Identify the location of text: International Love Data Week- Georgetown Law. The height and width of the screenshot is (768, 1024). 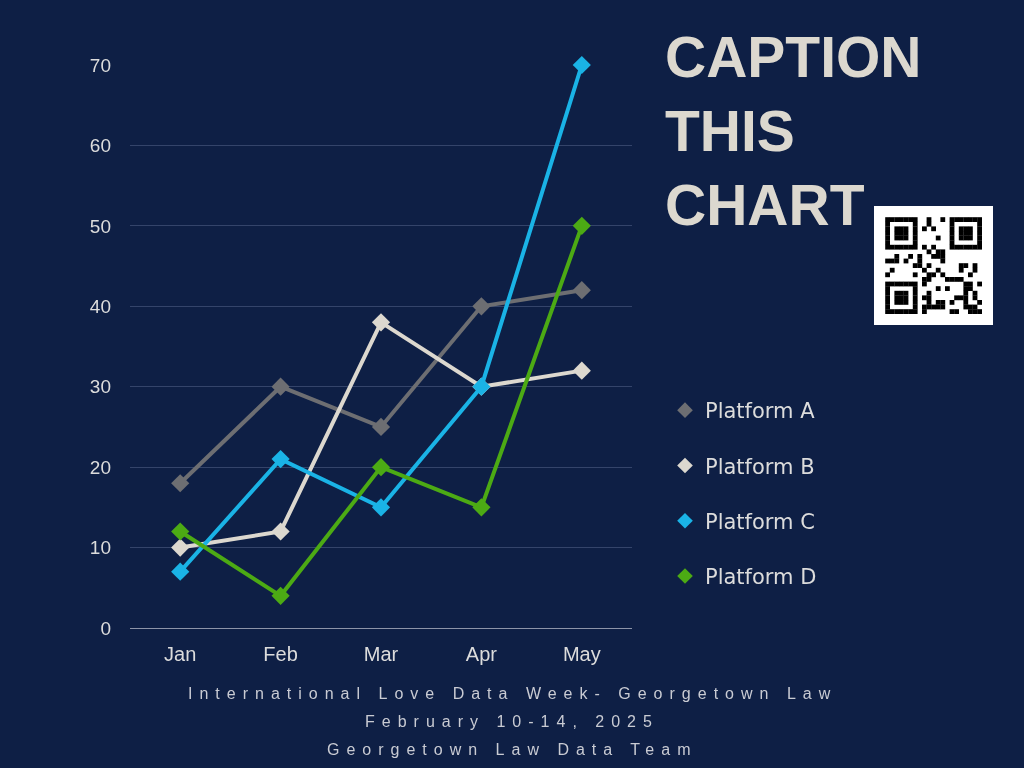
(513, 693).